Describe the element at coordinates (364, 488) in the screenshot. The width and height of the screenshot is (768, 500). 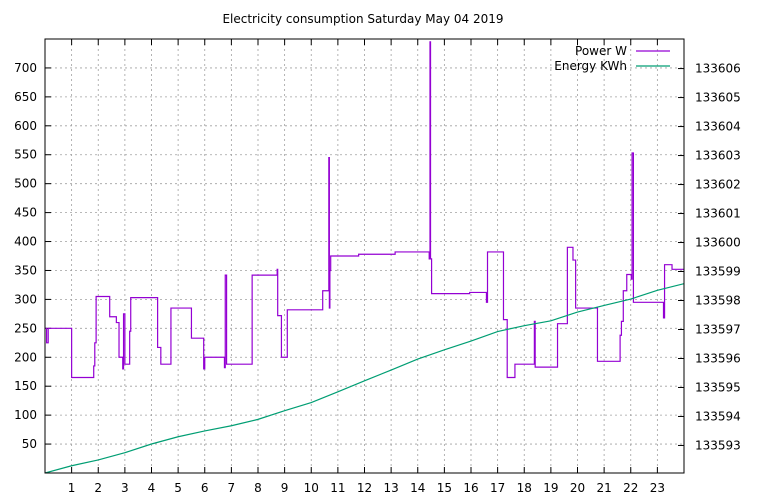
I see `x-tick-label: 12` at that location.